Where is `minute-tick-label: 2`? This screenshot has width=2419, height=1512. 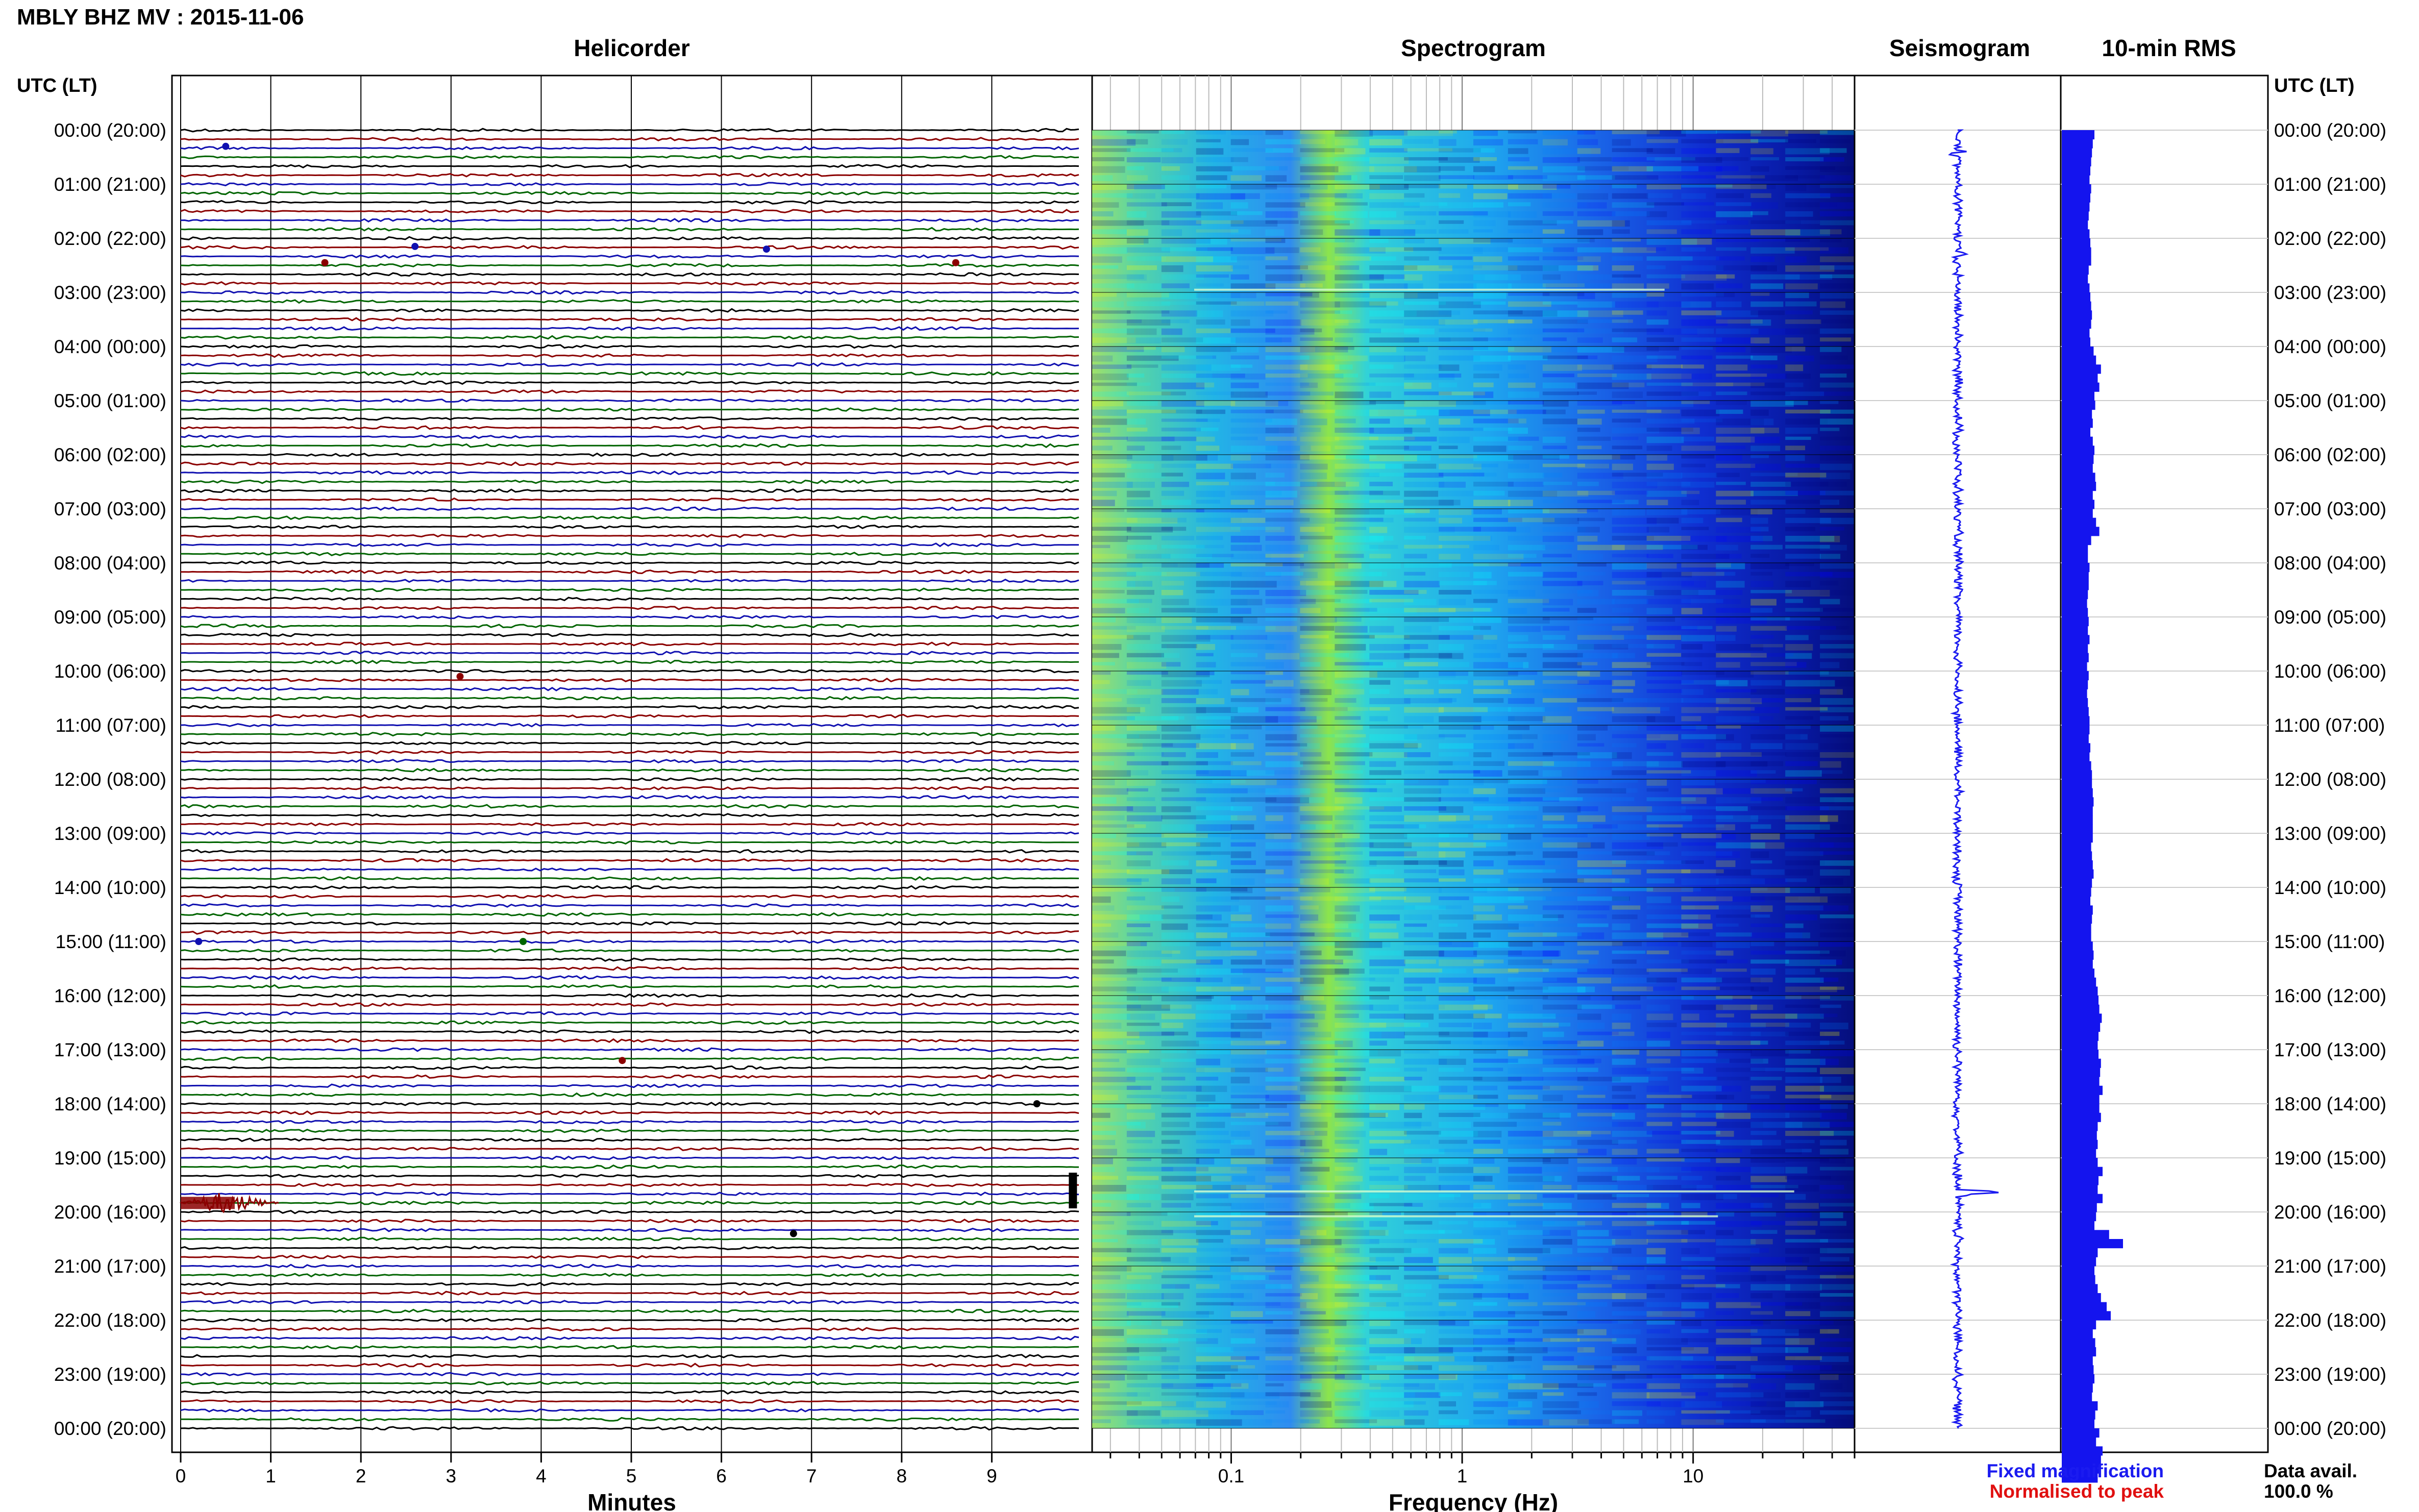 minute-tick-label: 2 is located at coordinates (361, 1476).